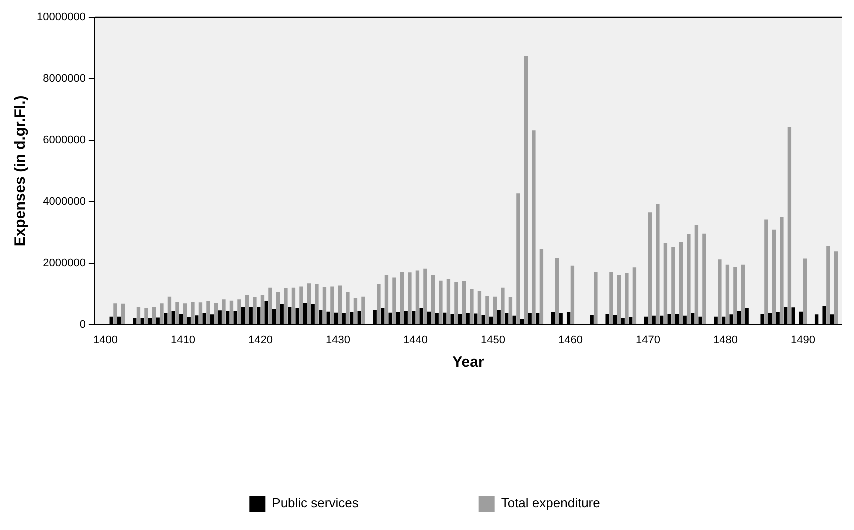  I want to click on x-tick-label: 1400, so click(106, 340).